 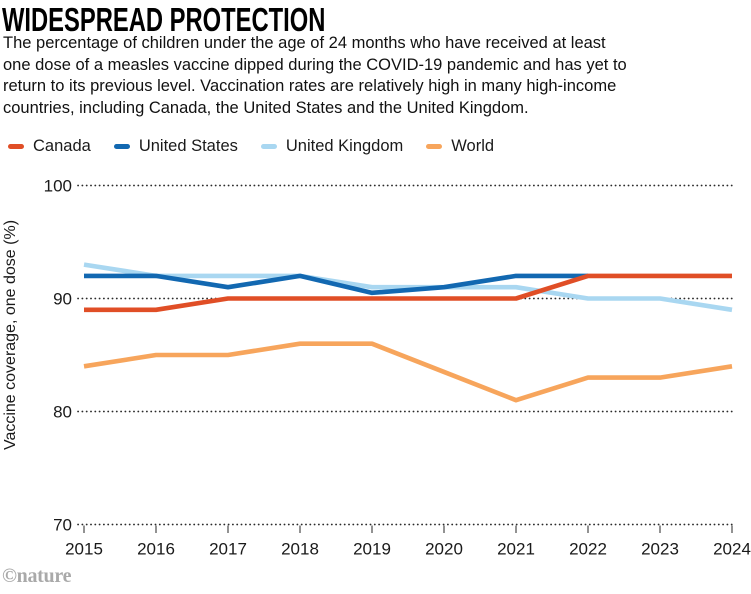 What do you see at coordinates (588, 549) in the screenshot?
I see `x-tick-label-2022: 2022` at bounding box center [588, 549].